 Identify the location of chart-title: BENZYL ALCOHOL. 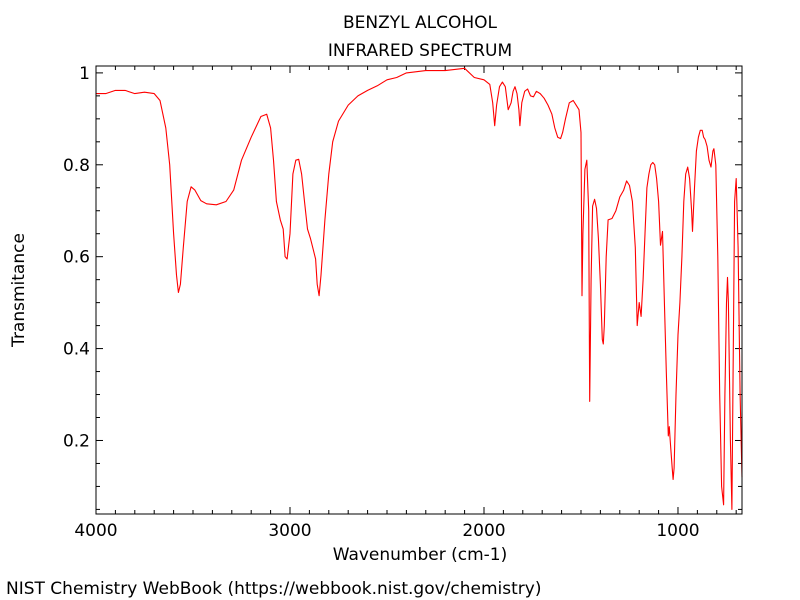
(420, 23).